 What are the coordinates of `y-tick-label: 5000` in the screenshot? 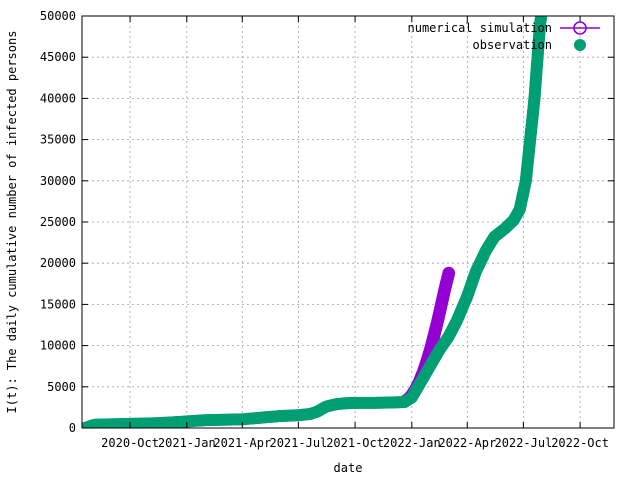 It's located at (61, 387).